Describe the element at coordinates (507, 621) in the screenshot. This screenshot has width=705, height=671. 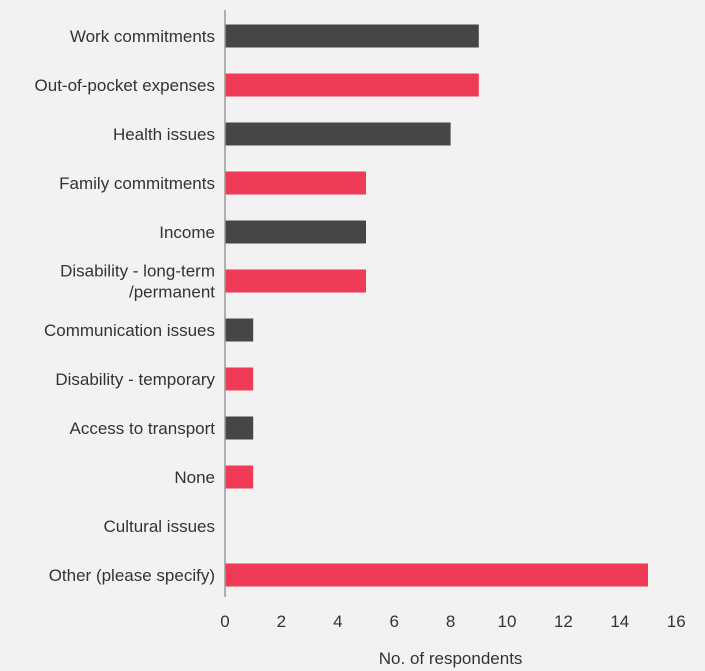
I see `x-tick-label-10: 10` at that location.